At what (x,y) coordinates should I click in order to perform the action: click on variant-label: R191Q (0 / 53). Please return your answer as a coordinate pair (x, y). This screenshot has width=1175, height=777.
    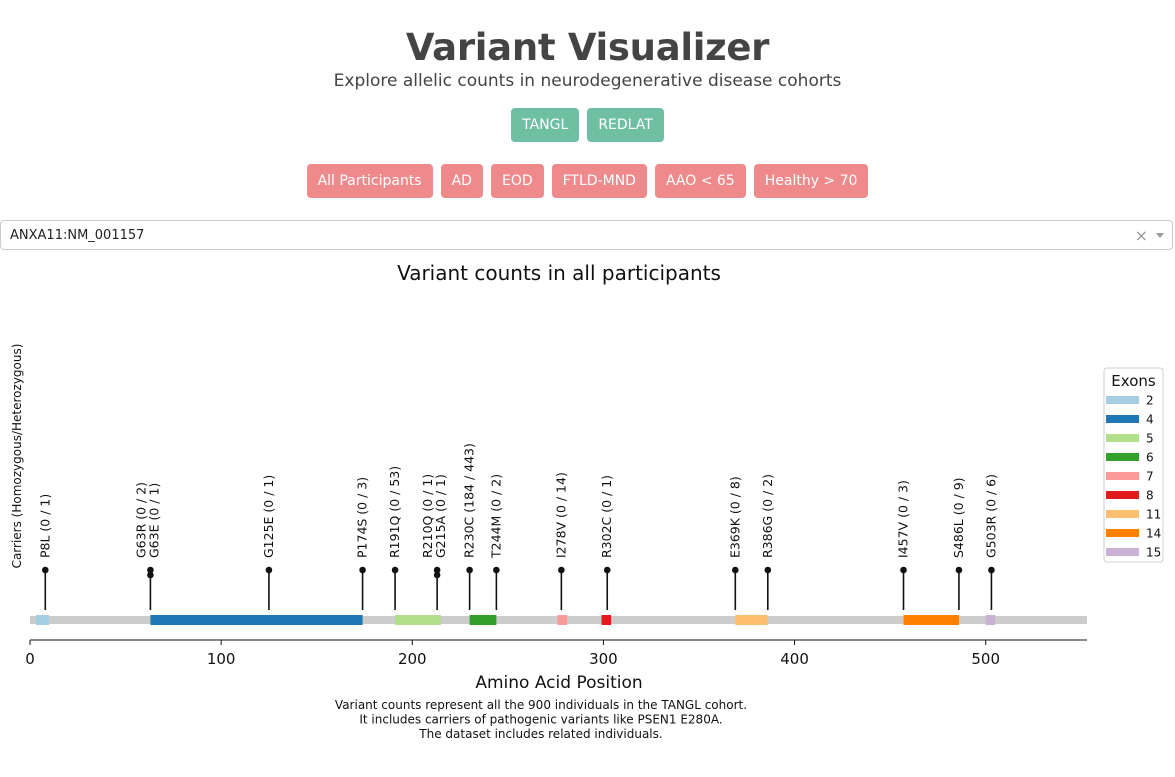
    Looking at the image, I should click on (394, 512).